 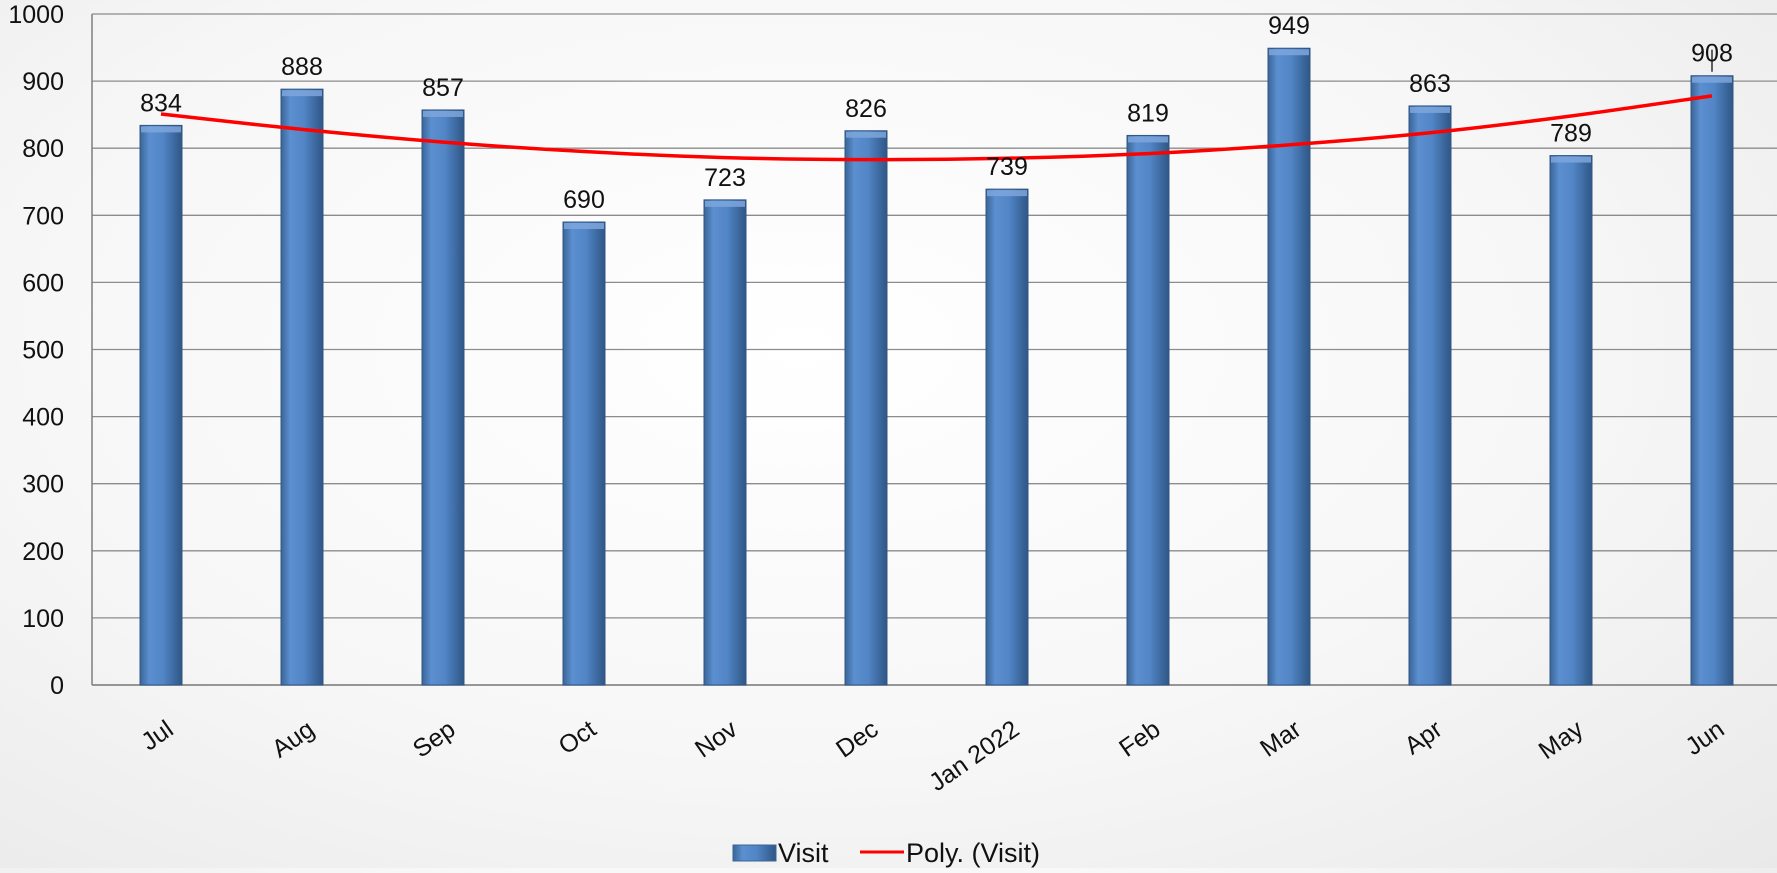 I want to click on legend: Visit Poly. (Visit), so click(x=886, y=853).